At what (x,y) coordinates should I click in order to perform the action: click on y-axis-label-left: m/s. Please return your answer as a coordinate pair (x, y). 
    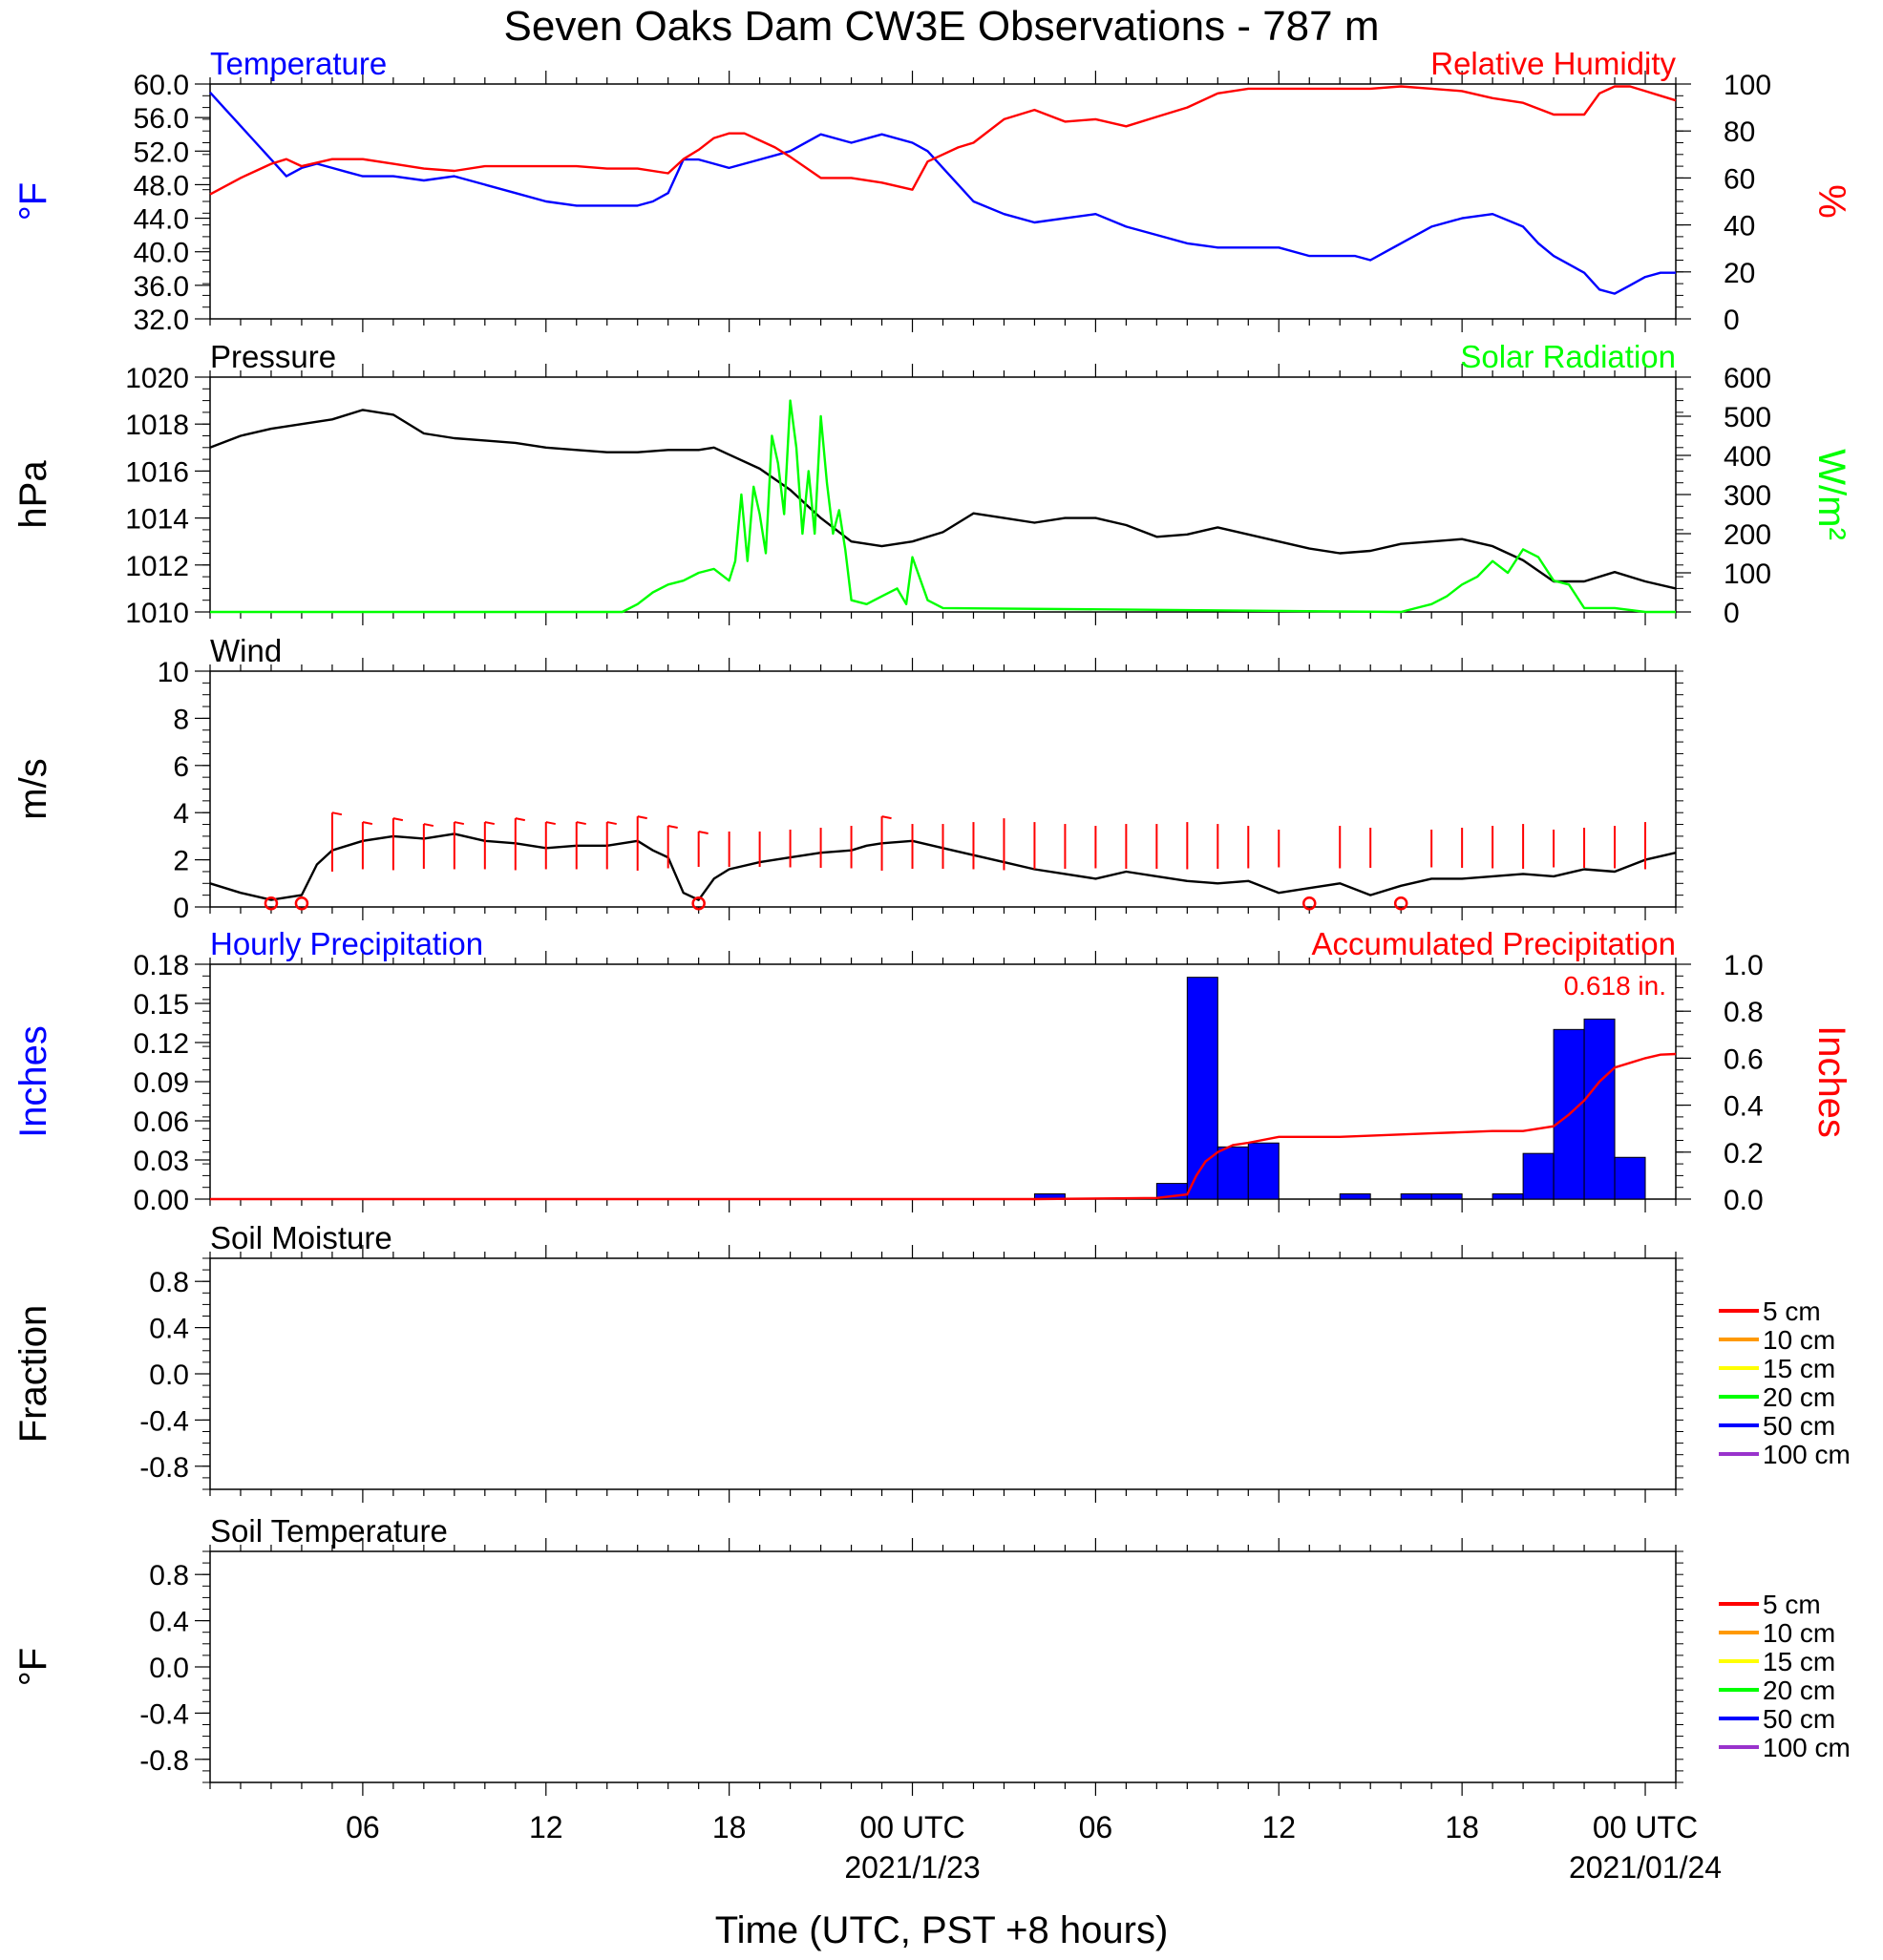
    Looking at the image, I should click on (33, 788).